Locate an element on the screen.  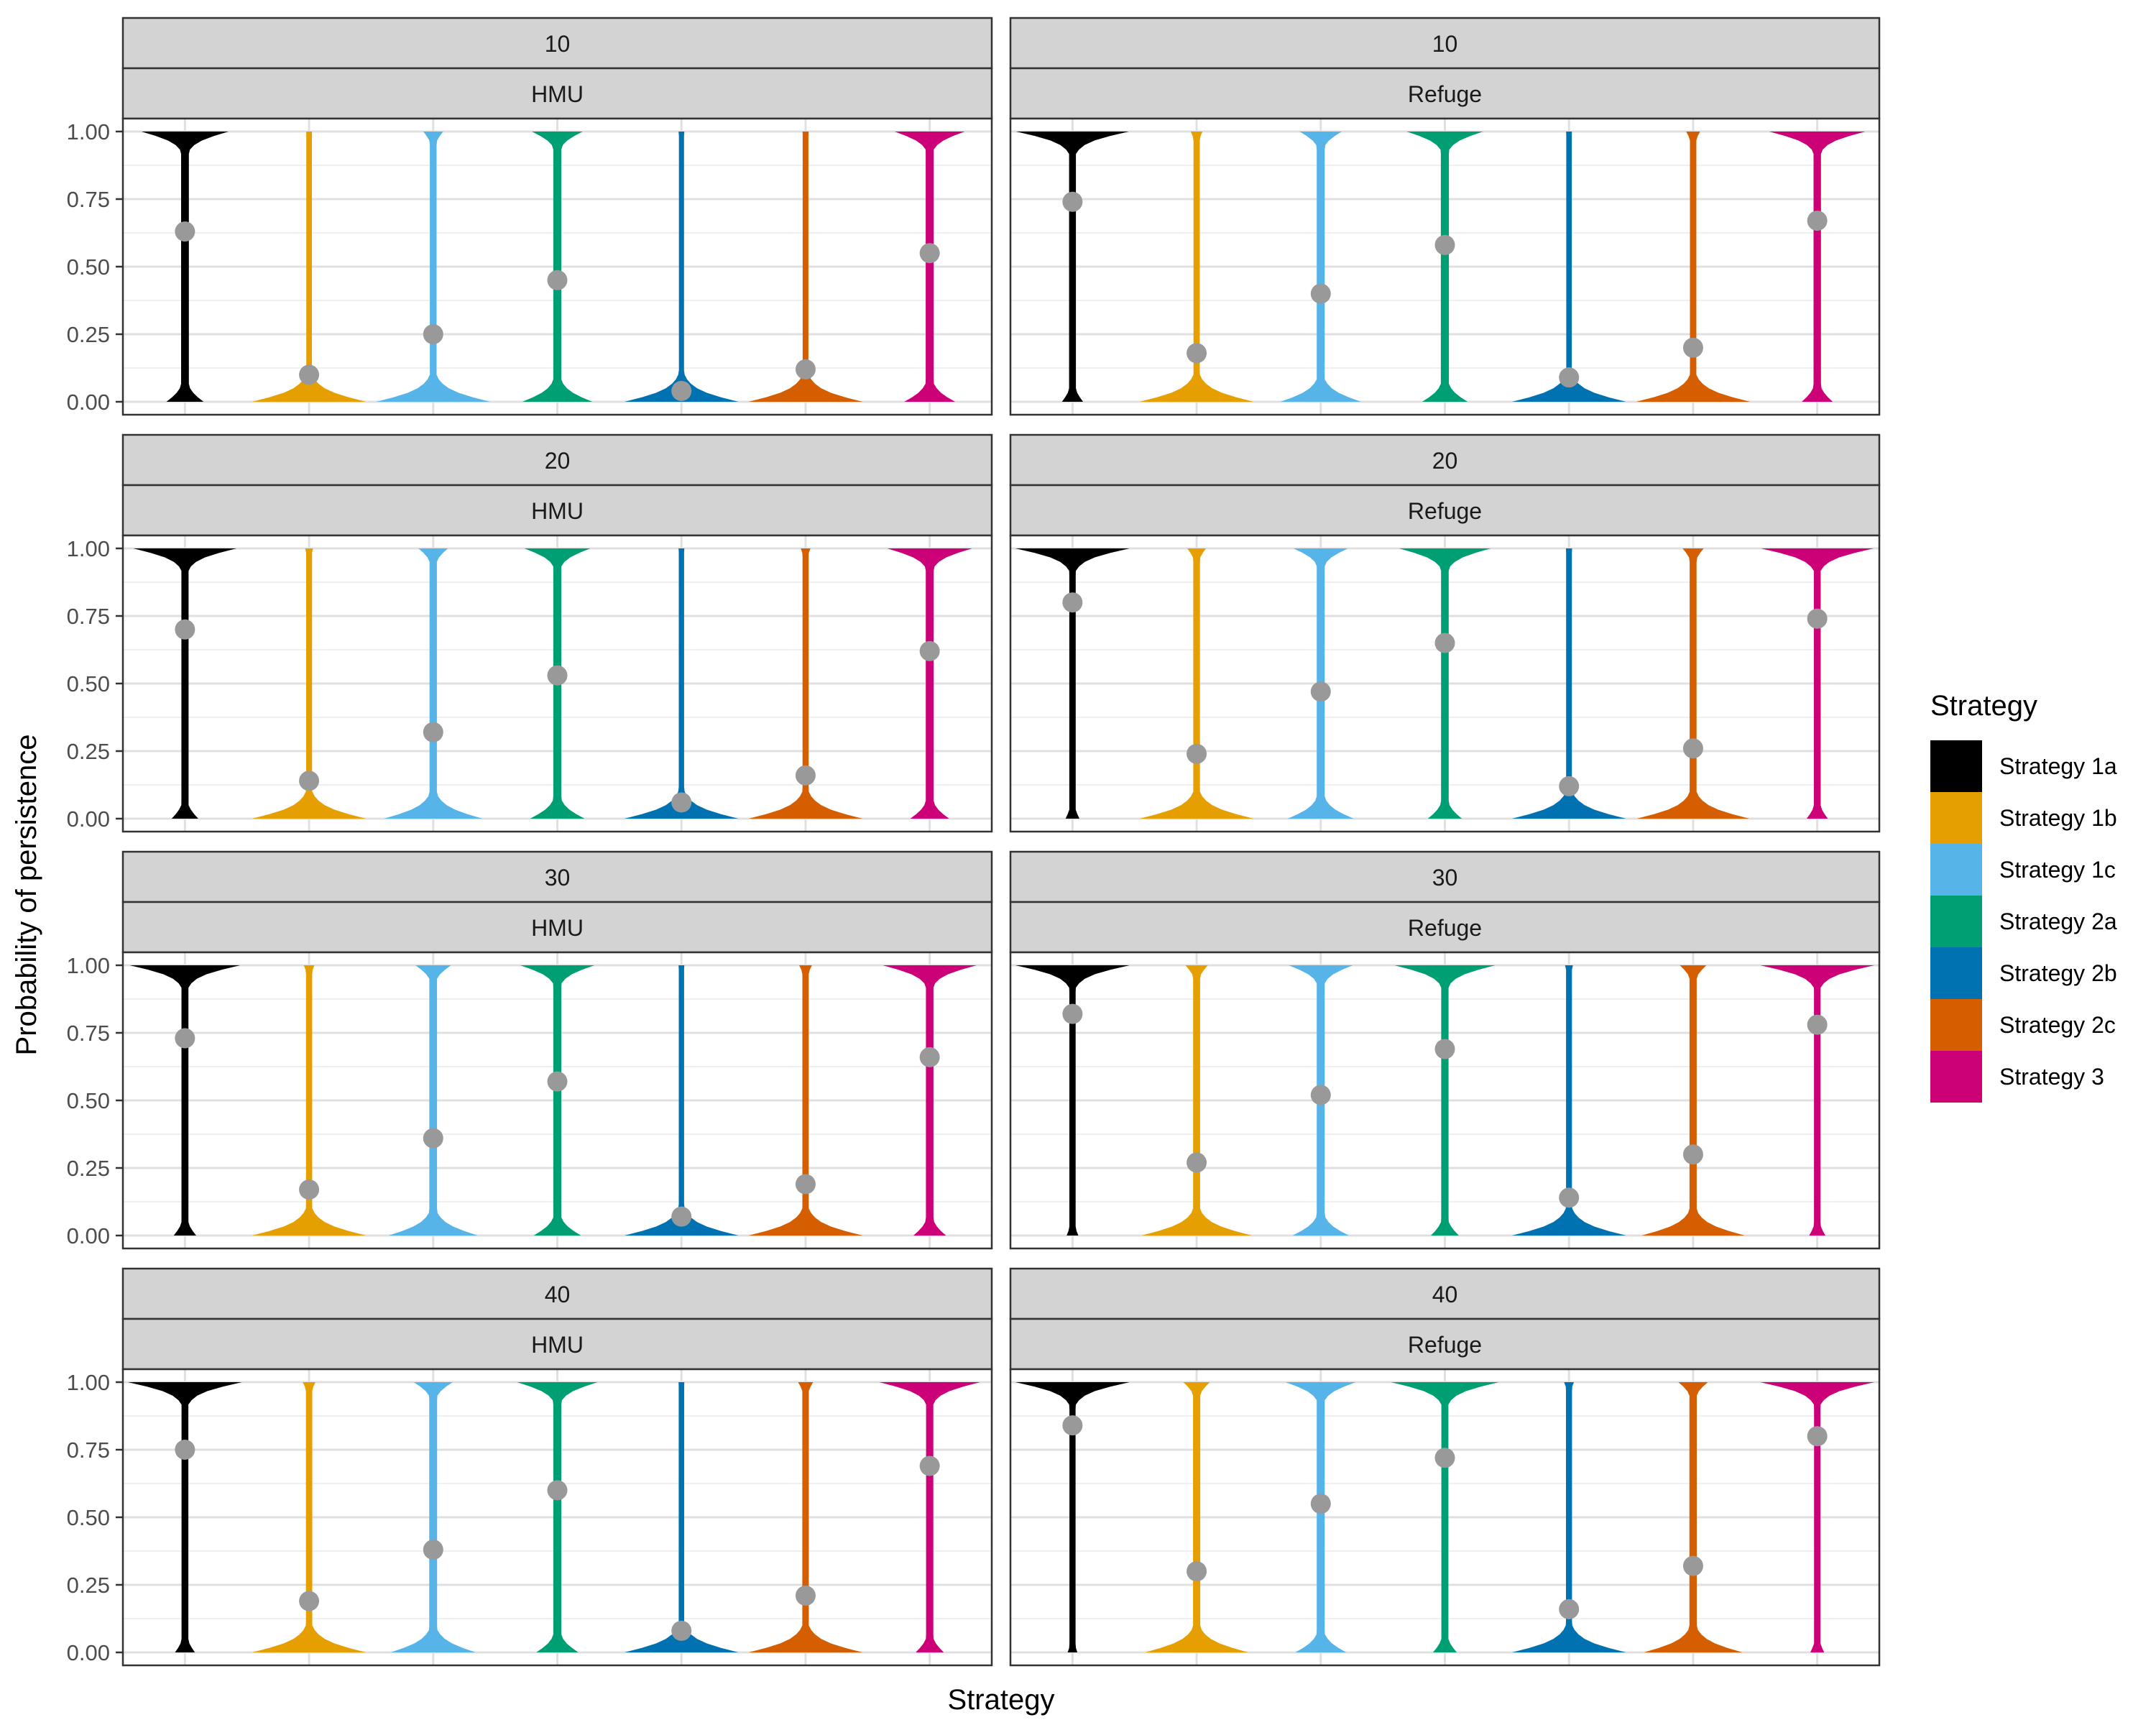
legend-label: Strategy 2a is located at coordinates (2058, 921).